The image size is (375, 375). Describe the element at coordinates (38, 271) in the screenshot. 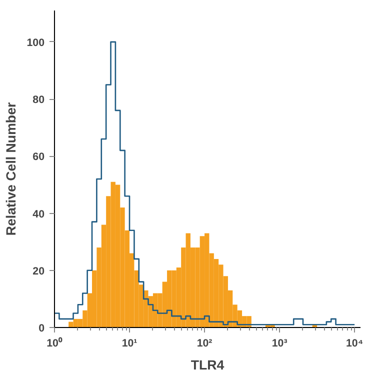

I see `y-tick-label: 20` at that location.